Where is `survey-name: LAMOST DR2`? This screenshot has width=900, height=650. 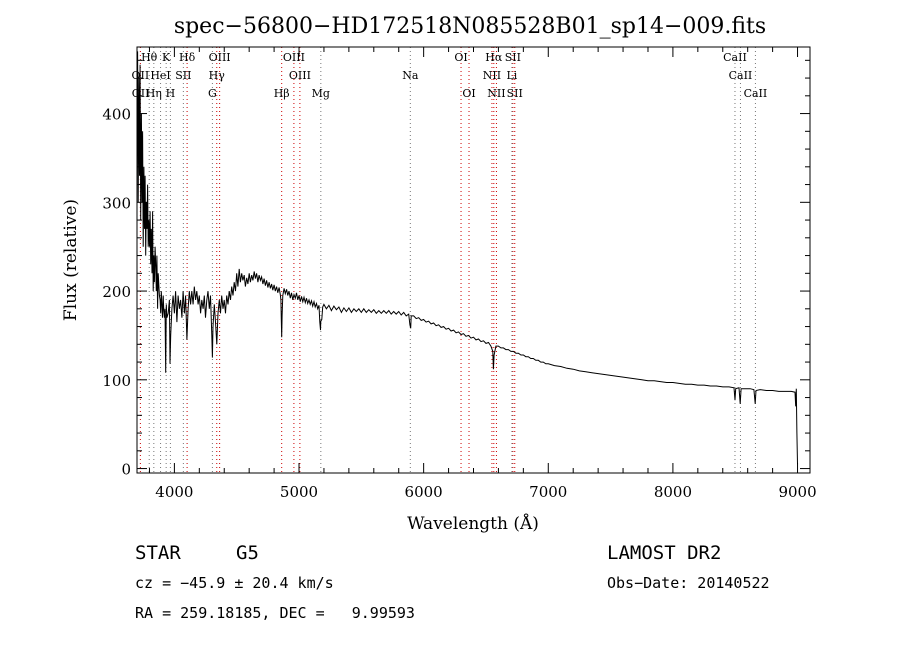
survey-name: LAMOST DR2 is located at coordinates (664, 553).